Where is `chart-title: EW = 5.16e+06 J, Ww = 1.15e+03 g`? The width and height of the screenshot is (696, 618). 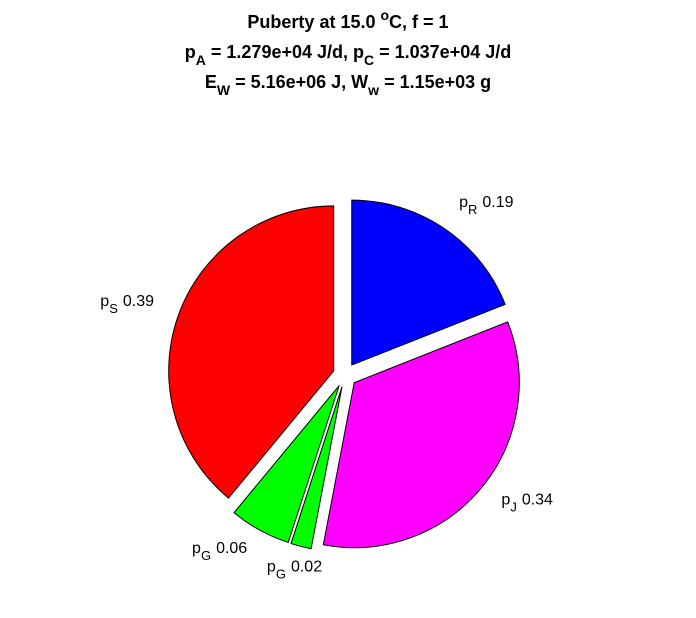 chart-title: EW = 5.16e+06 J, Ww = 1.15e+03 g is located at coordinates (348, 85).